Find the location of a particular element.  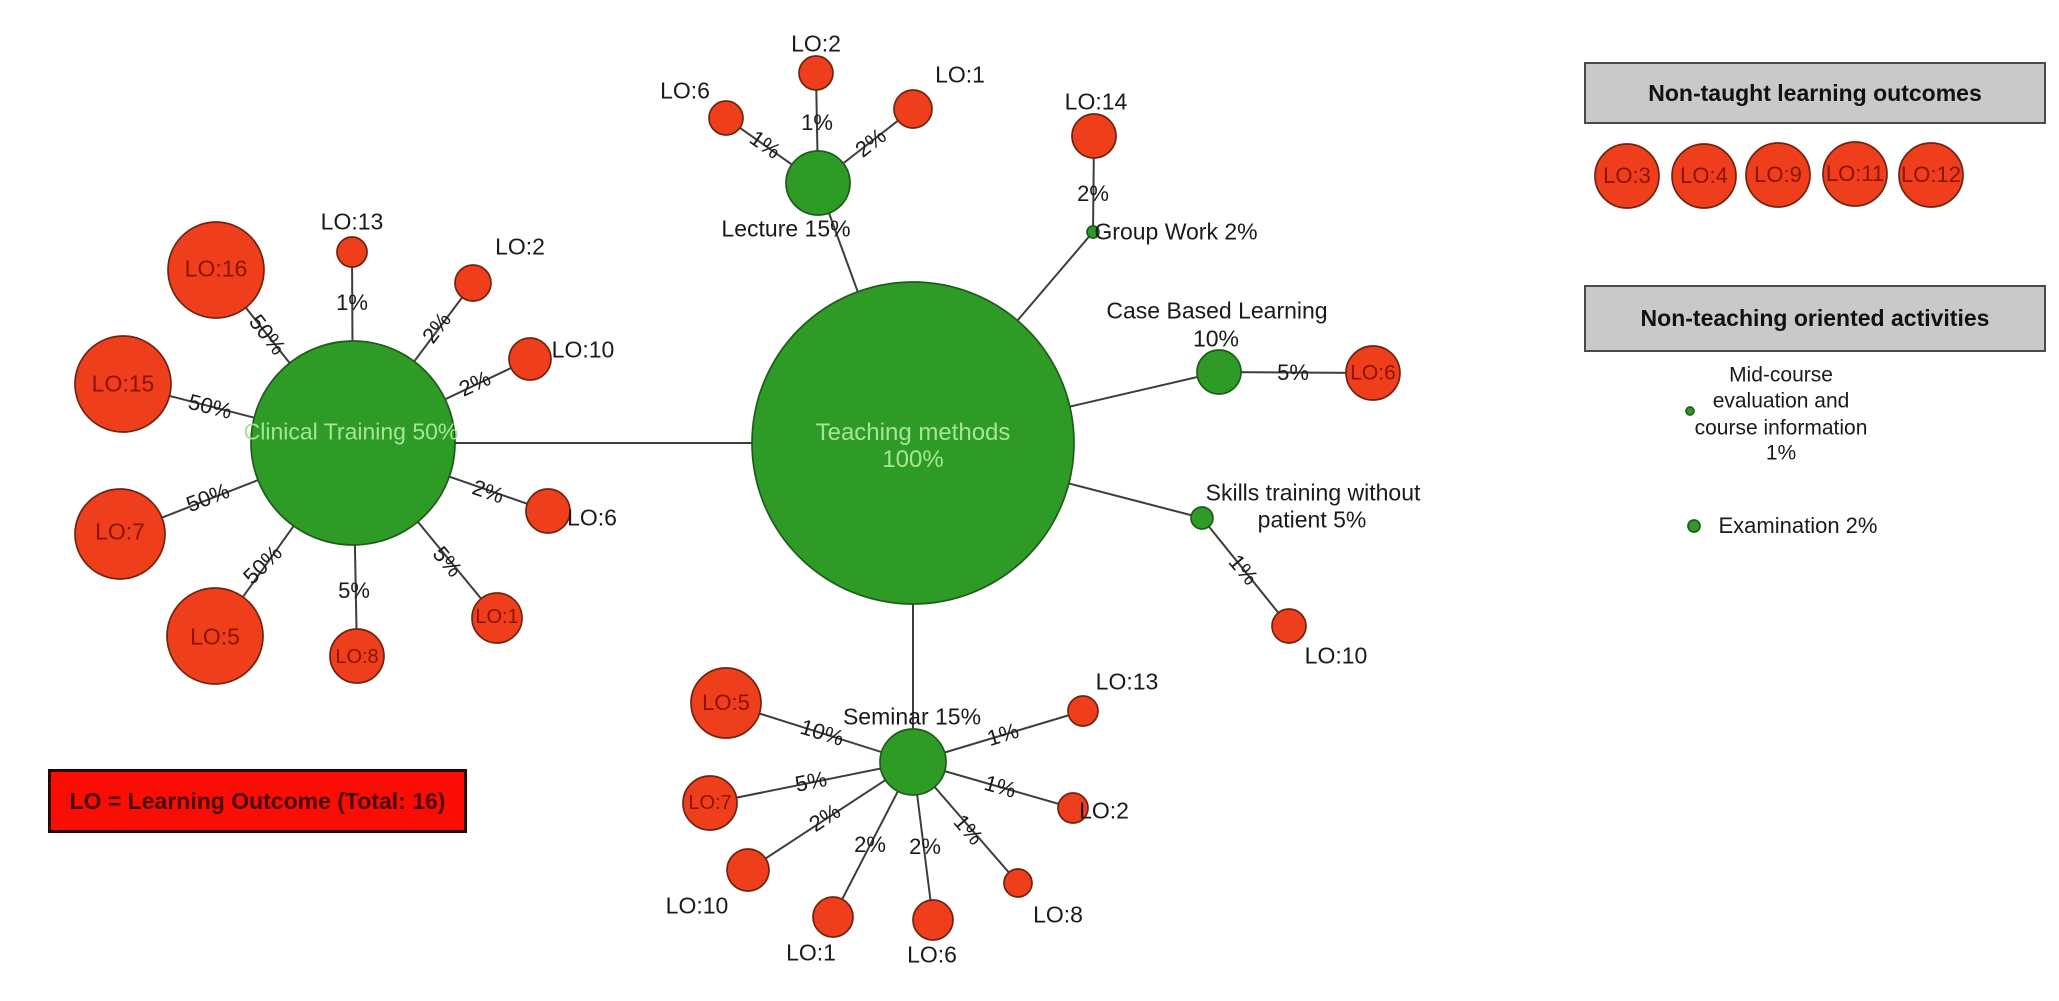

teaching-methods-label-line1: Teaching methods is located at coordinates (913, 432).